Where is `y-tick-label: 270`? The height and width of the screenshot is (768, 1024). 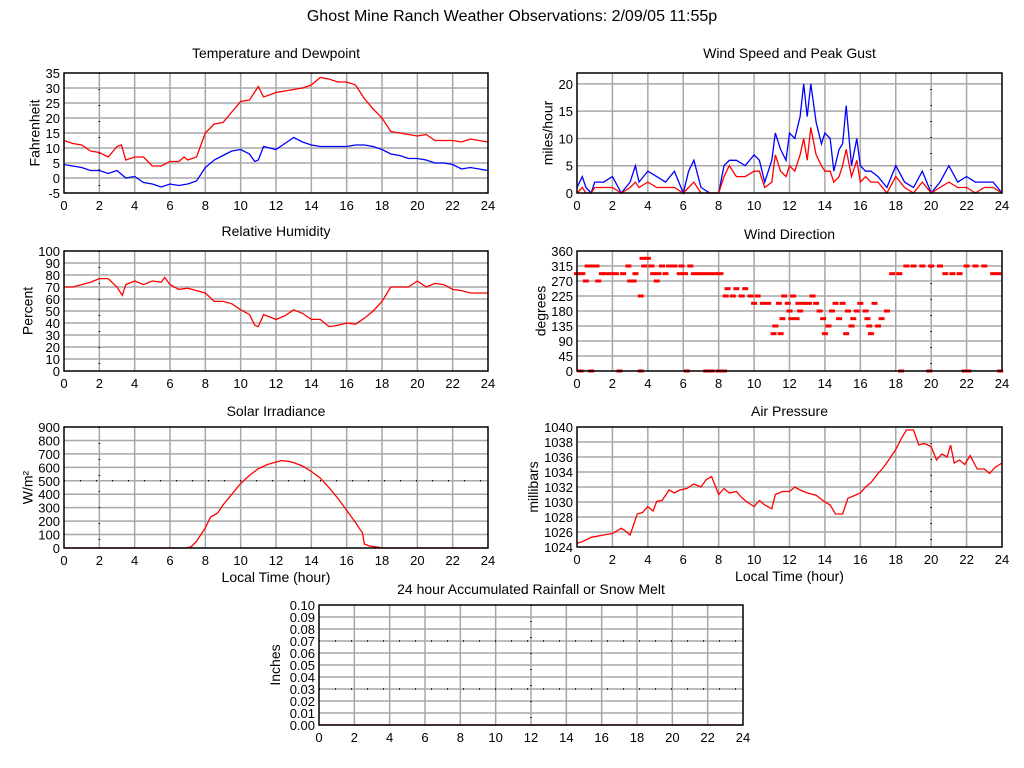
y-tick-label: 270 is located at coordinates (562, 281).